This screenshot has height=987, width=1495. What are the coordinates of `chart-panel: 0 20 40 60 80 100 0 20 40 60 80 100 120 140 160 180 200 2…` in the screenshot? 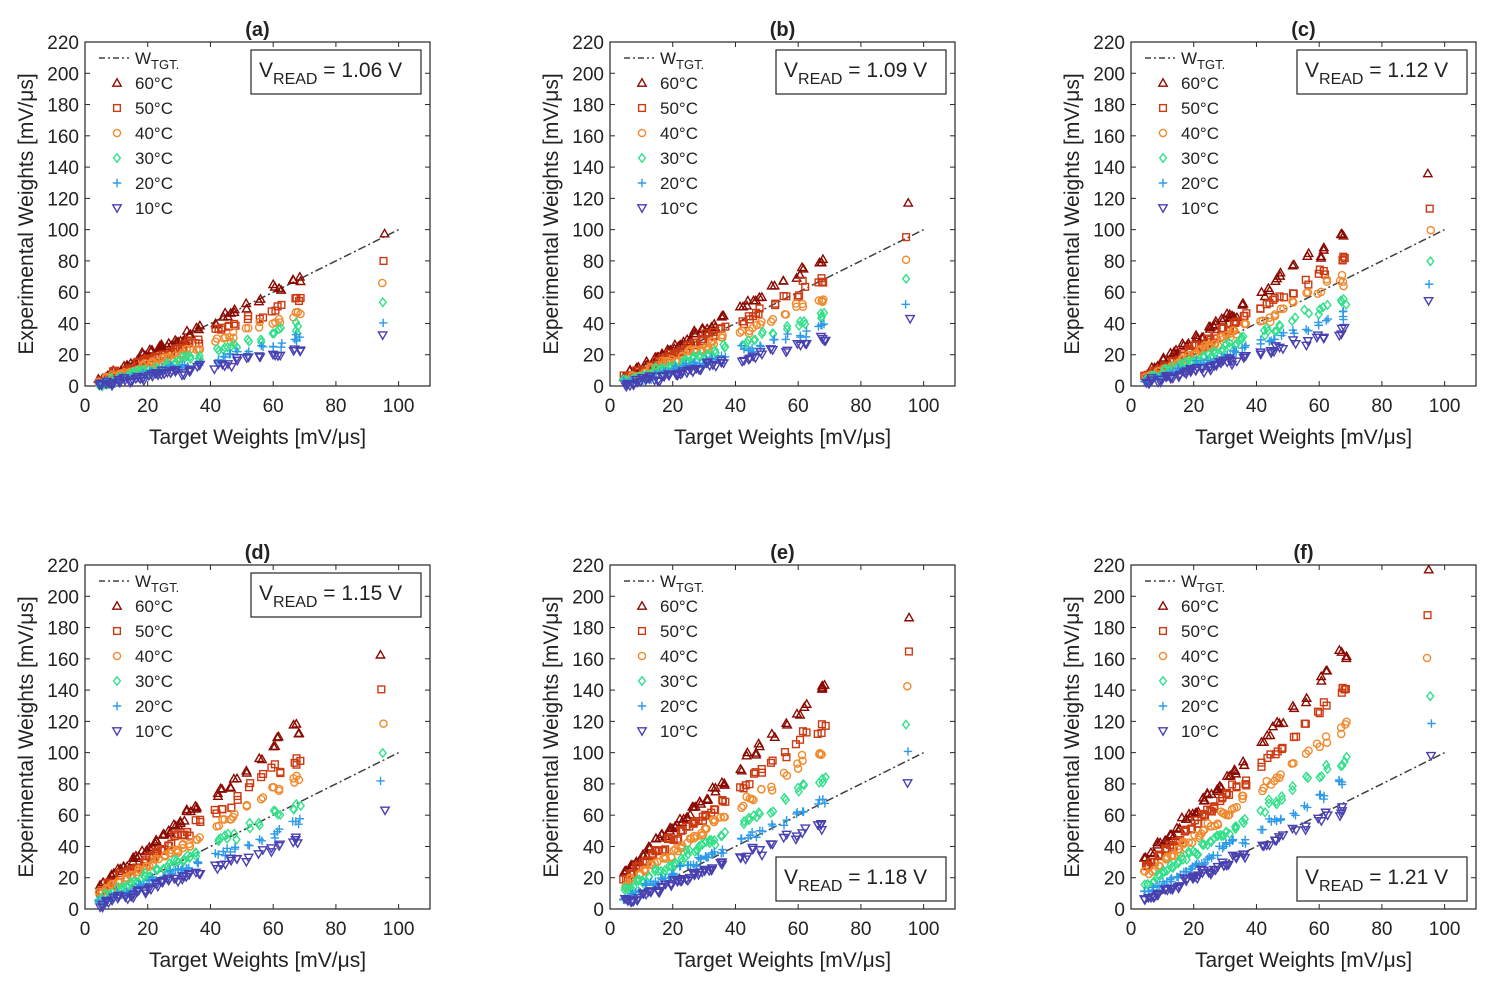 It's located at (748, 757).